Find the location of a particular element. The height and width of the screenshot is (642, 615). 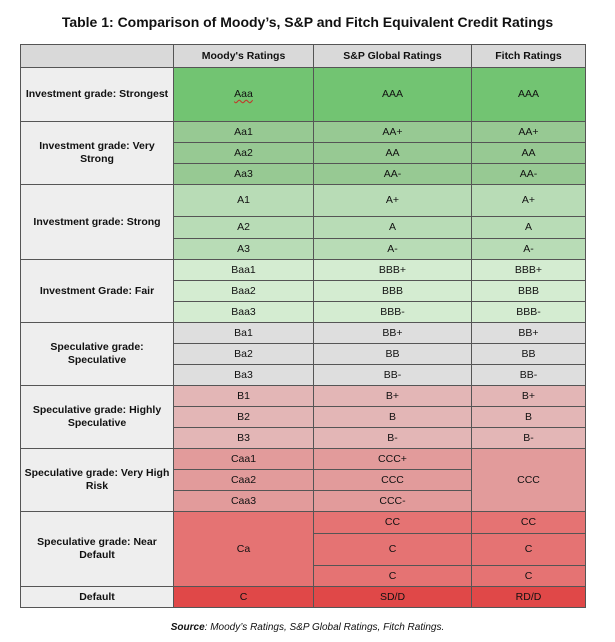

moodys-cell: Ba3 is located at coordinates (243, 375).